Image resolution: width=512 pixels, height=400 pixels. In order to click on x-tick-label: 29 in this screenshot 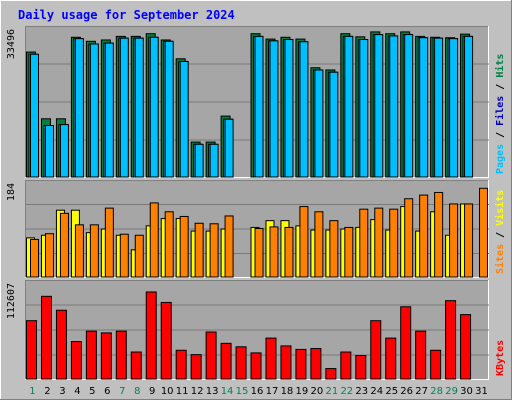, I will do `click(451, 391)`.